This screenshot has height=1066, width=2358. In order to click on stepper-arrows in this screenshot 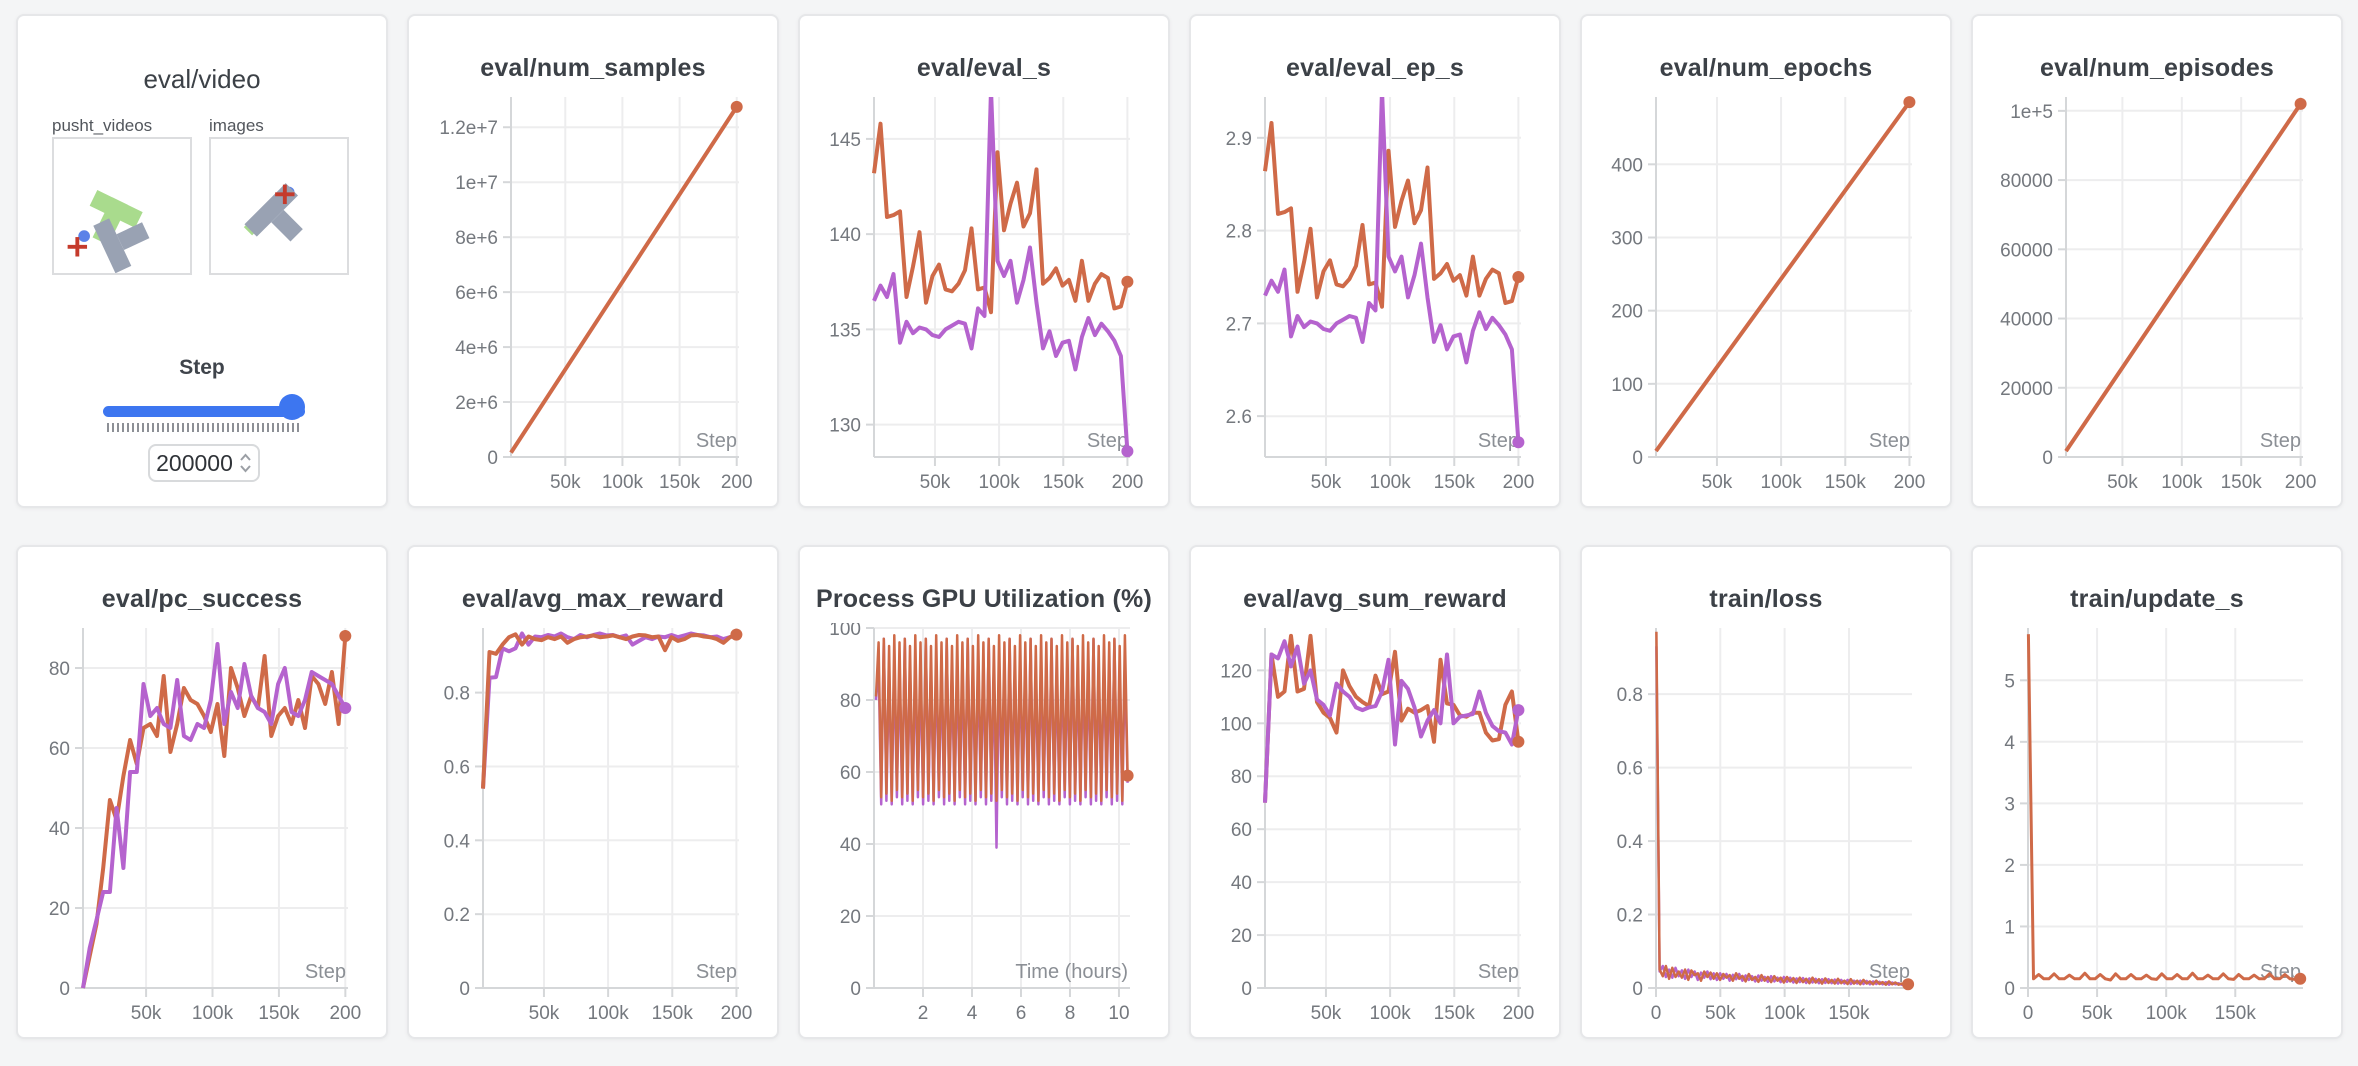, I will do `click(245, 463)`.